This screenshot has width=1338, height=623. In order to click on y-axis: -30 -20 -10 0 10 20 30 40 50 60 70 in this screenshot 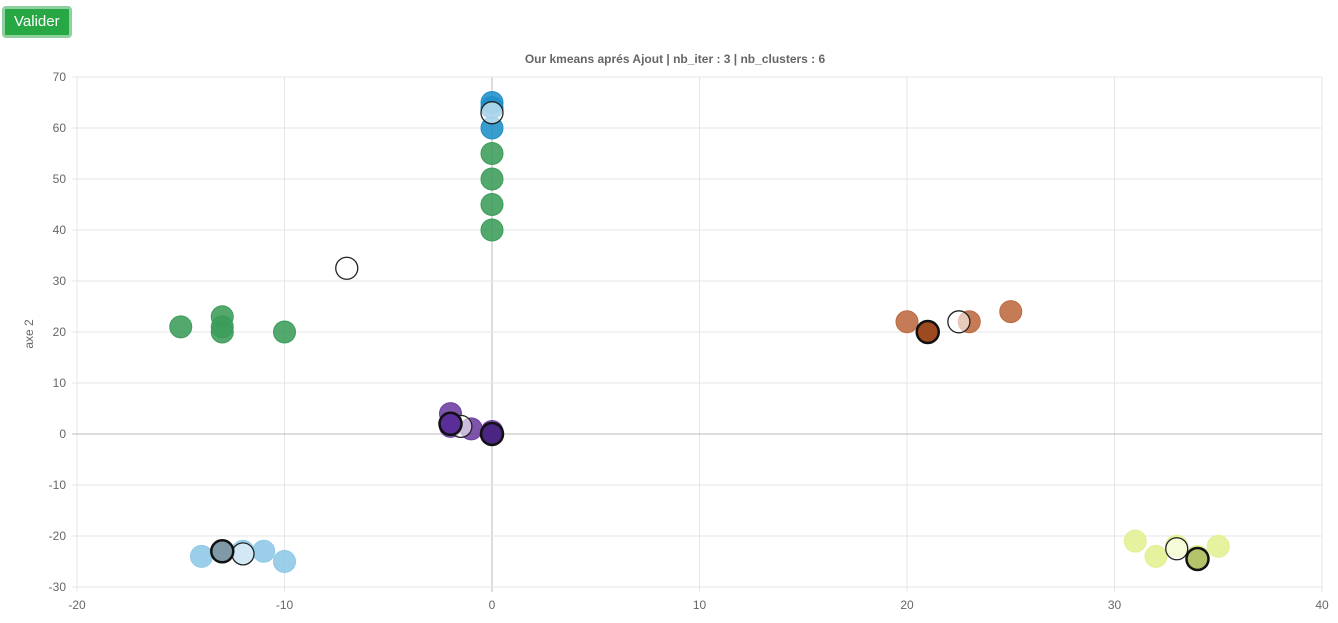, I will do `click(58, 332)`.